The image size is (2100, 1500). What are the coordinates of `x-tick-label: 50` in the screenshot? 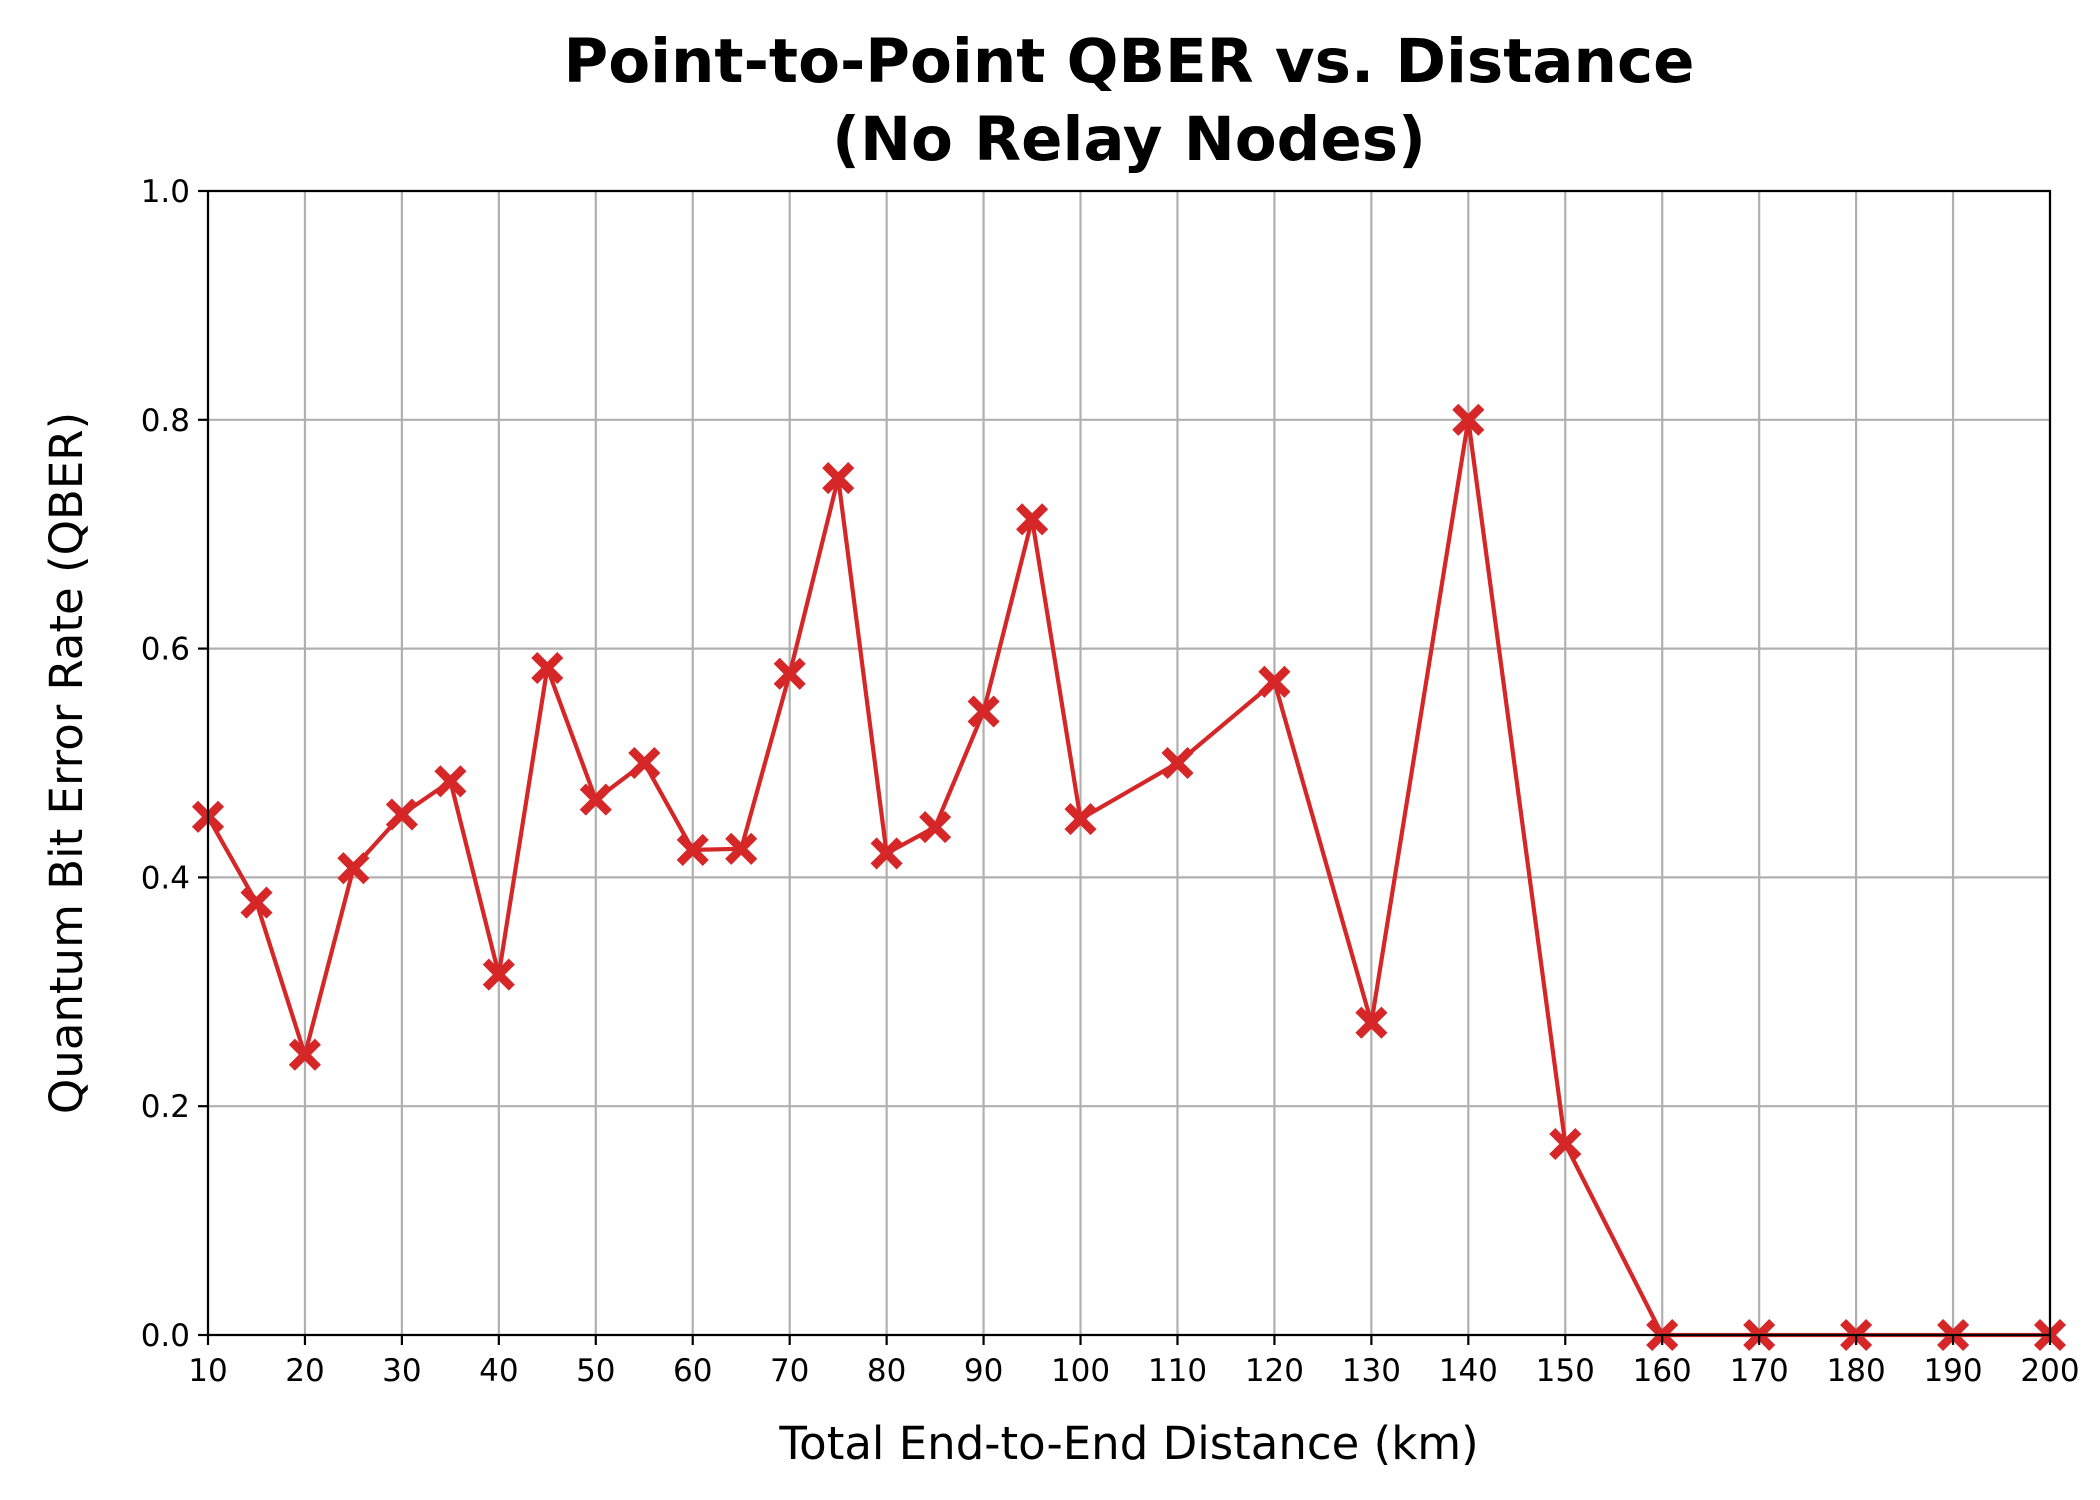 It's located at (595, 1371).